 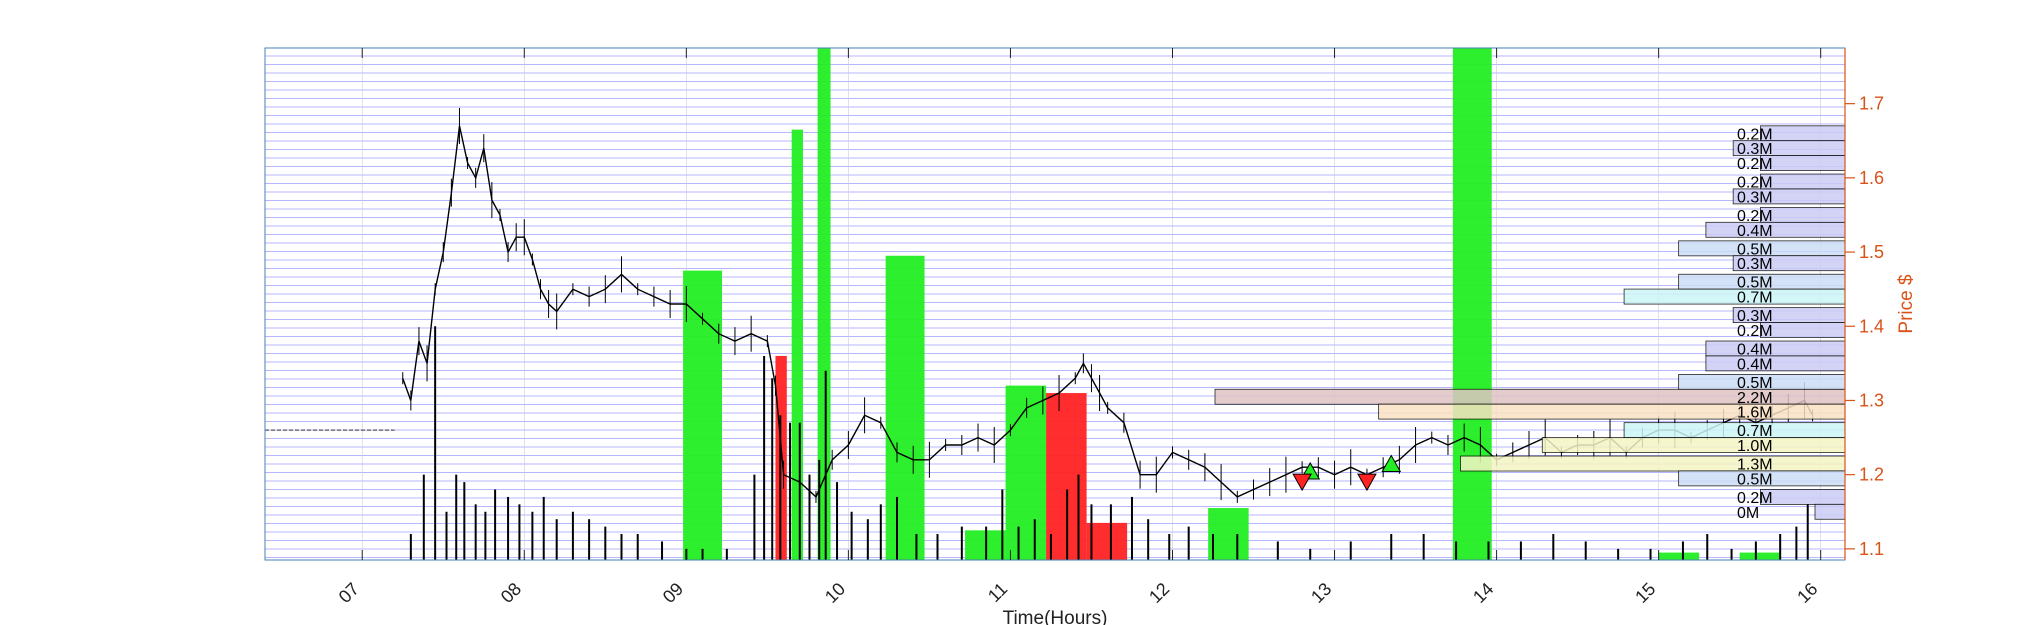 What do you see at coordinates (1321, 593) in the screenshot?
I see `x-tick-label: 13` at bounding box center [1321, 593].